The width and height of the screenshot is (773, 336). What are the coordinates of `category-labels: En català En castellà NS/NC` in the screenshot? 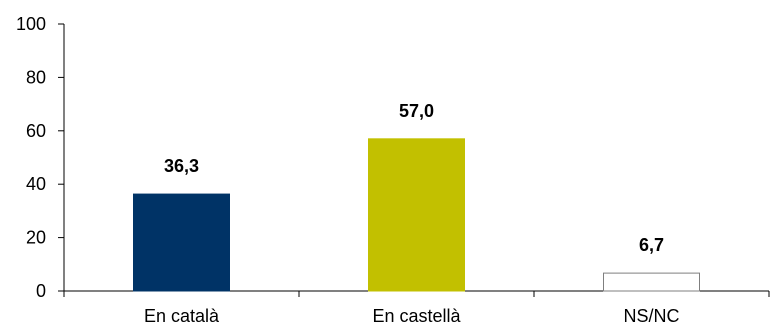 It's located at (412, 316).